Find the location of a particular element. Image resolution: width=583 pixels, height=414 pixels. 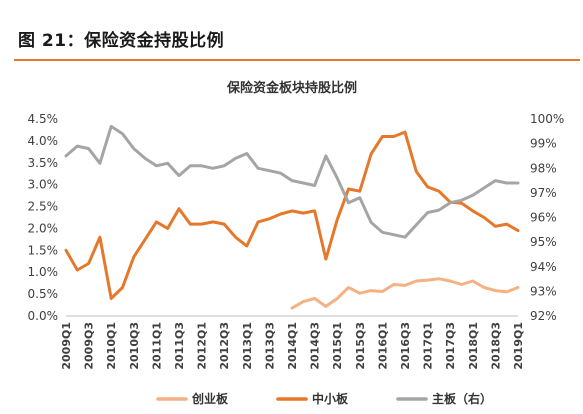

x-tick-label: 2012Q1 is located at coordinates (202, 346).